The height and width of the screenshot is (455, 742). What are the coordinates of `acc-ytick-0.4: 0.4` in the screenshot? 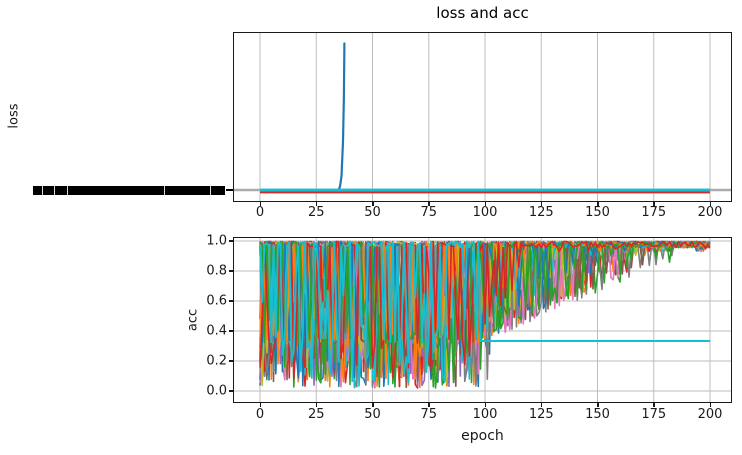 It's located at (216, 331).